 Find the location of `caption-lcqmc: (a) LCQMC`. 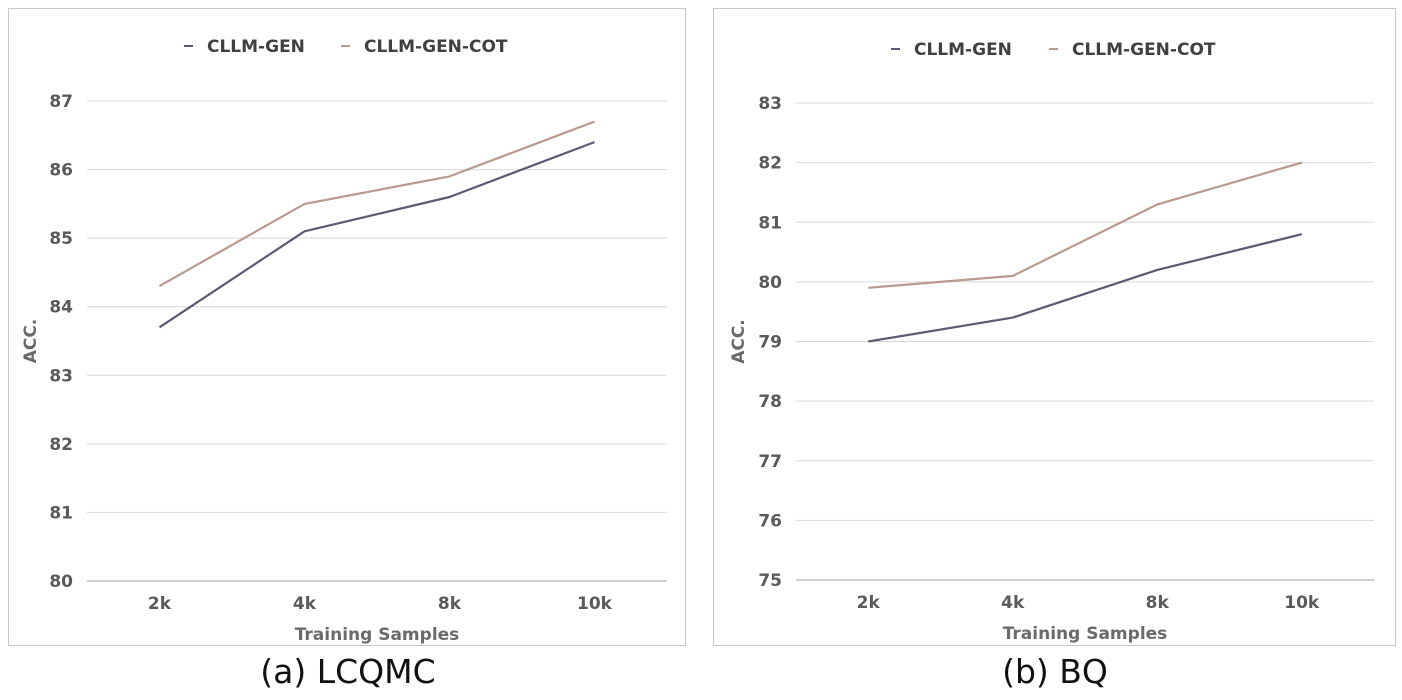

caption-lcqmc: (a) LCQMC is located at coordinates (348, 671).